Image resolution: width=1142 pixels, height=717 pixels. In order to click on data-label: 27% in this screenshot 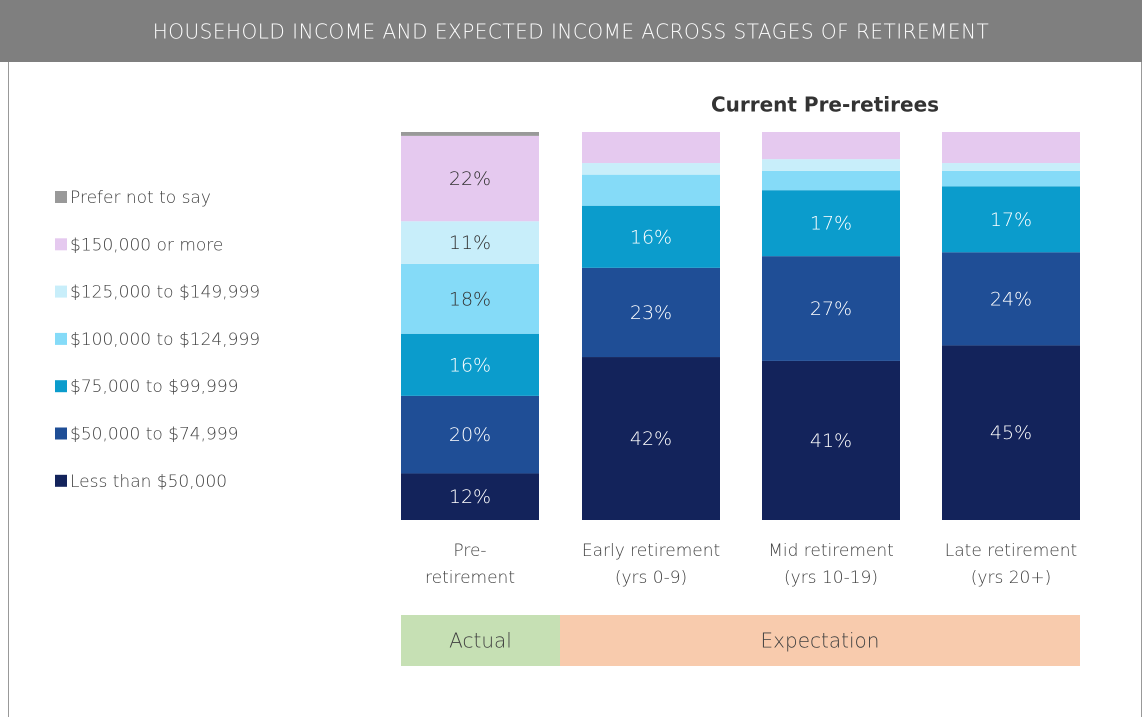, I will do `click(831, 309)`.